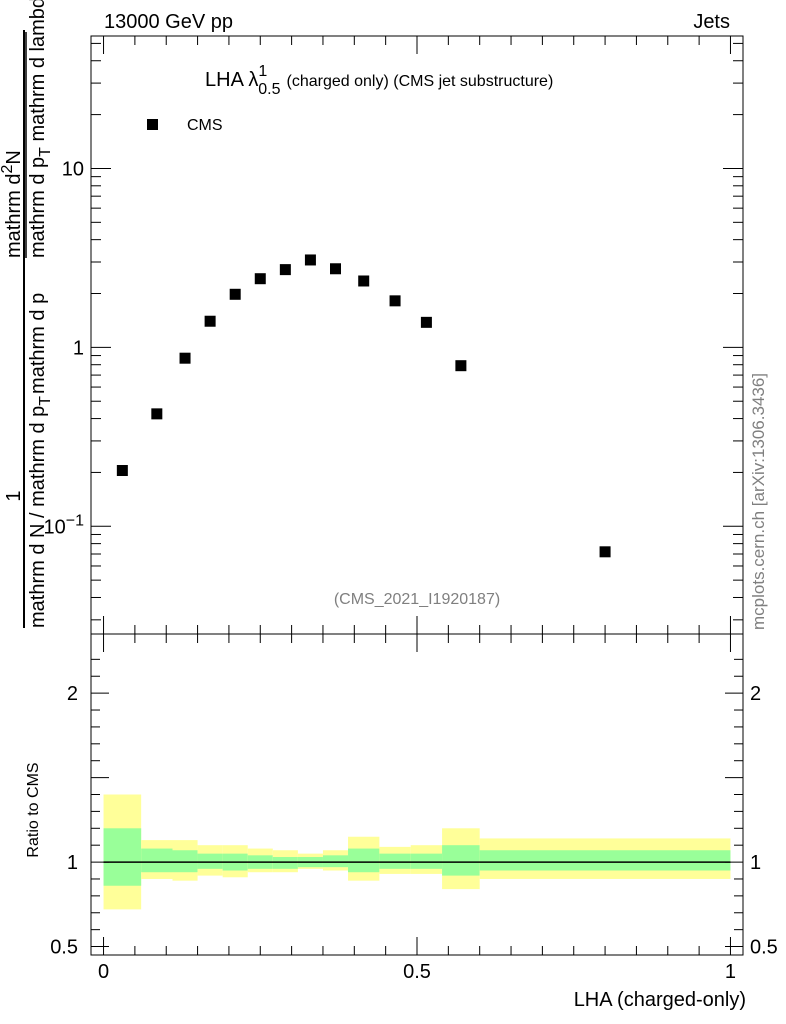  Describe the element at coordinates (758, 501) in the screenshot. I see `side-label: mcplots.cern.ch [arXiv:1306.3436]` at that location.